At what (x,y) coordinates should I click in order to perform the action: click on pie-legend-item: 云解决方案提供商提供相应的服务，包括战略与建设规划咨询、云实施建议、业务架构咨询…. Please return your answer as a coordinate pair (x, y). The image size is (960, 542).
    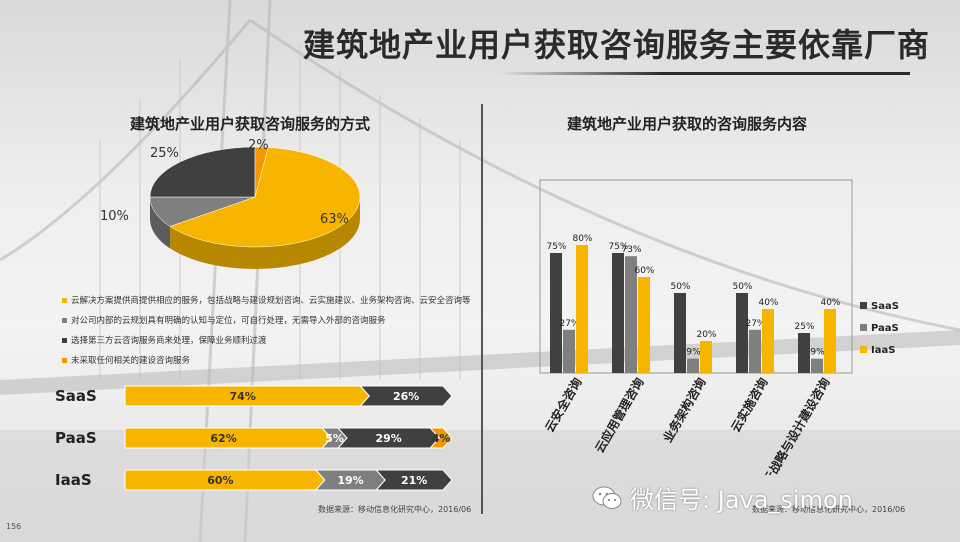
    Looking at the image, I should click on (272, 300).